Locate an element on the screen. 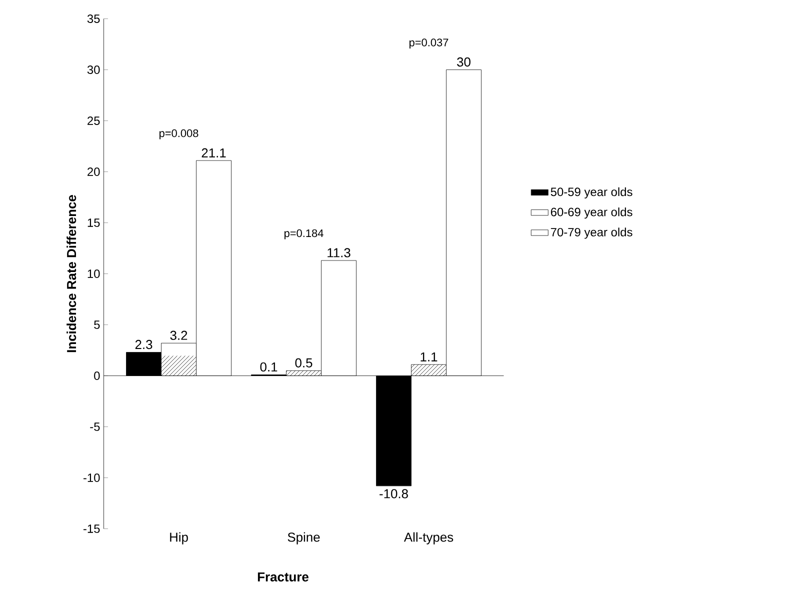  y-tick-label: 35 is located at coordinates (93, 18).